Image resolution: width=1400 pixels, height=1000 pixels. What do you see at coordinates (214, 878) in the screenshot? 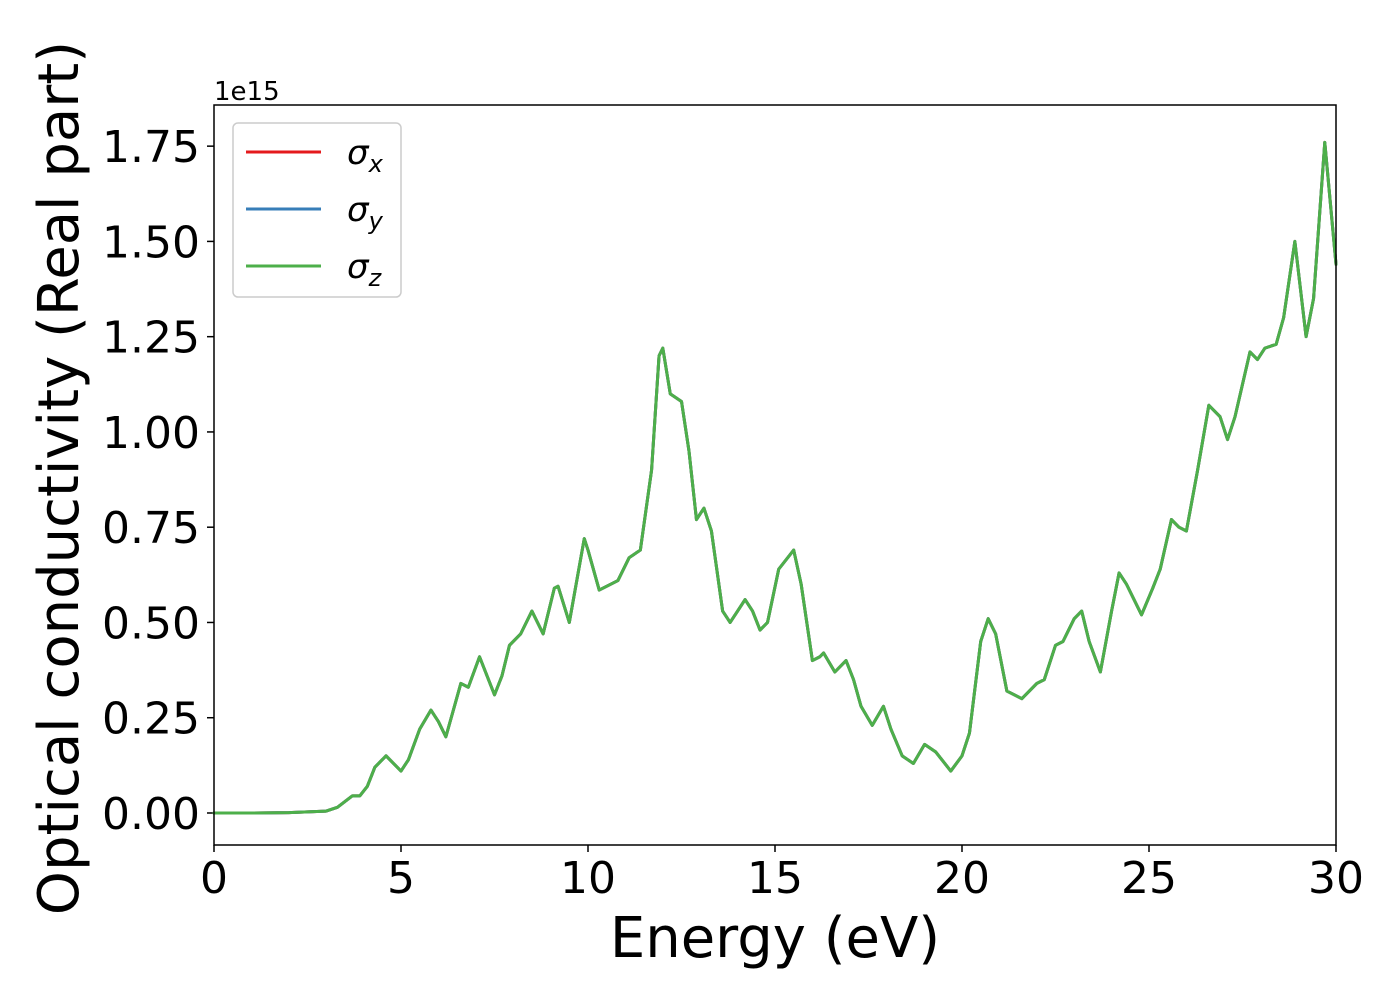
I see `x-tick-label: 0` at bounding box center [214, 878].